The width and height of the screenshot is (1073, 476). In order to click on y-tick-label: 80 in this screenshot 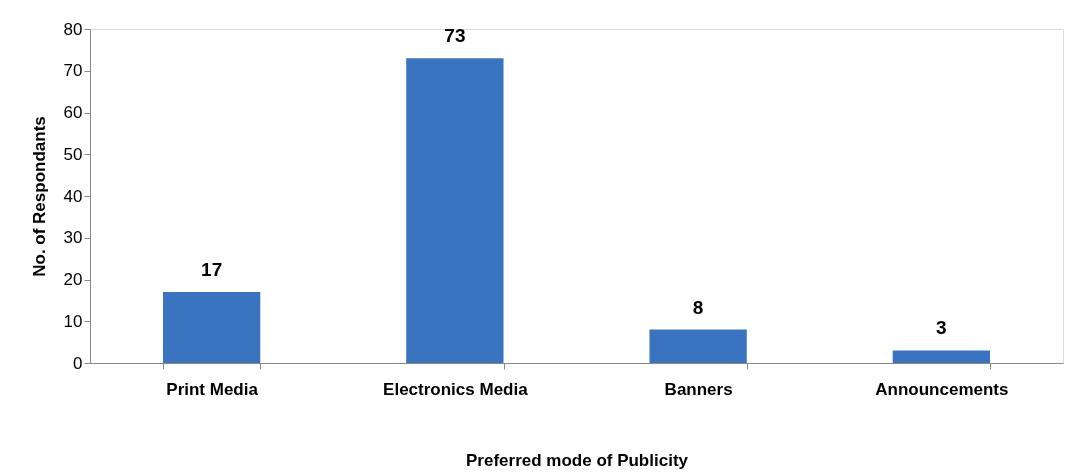, I will do `click(73, 29)`.